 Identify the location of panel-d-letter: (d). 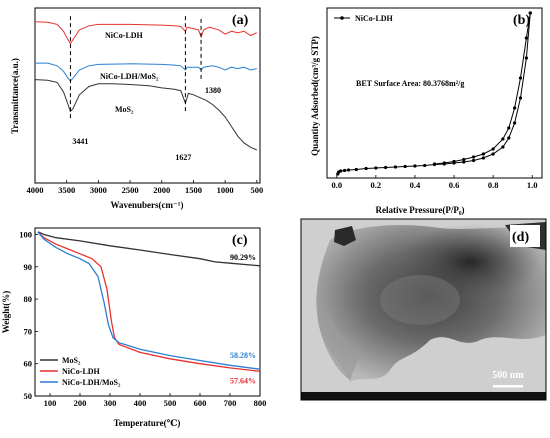
(520, 237).